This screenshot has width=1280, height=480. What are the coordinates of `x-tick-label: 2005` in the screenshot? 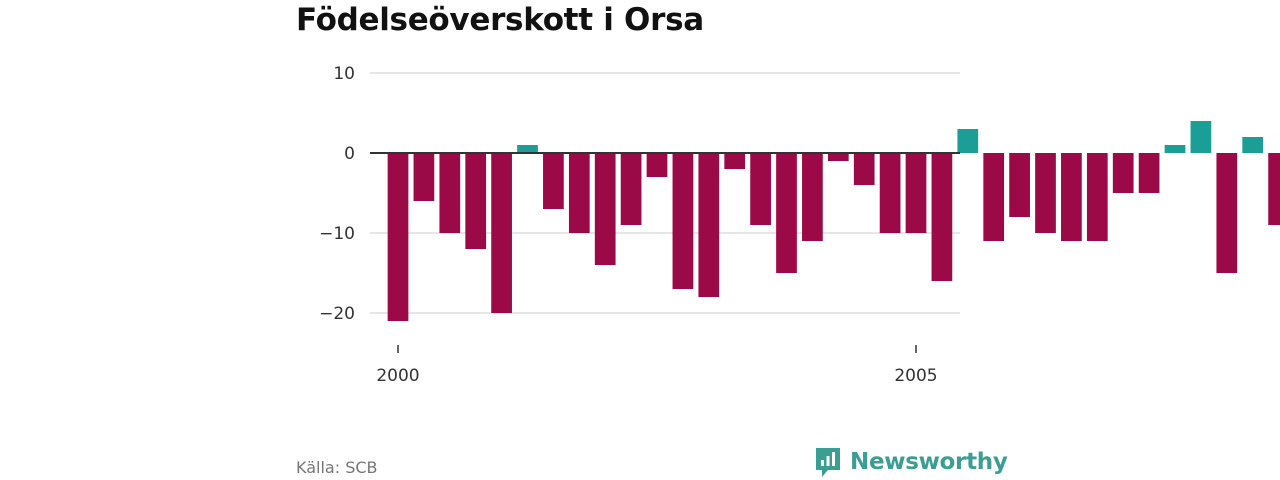 It's located at (915, 376).